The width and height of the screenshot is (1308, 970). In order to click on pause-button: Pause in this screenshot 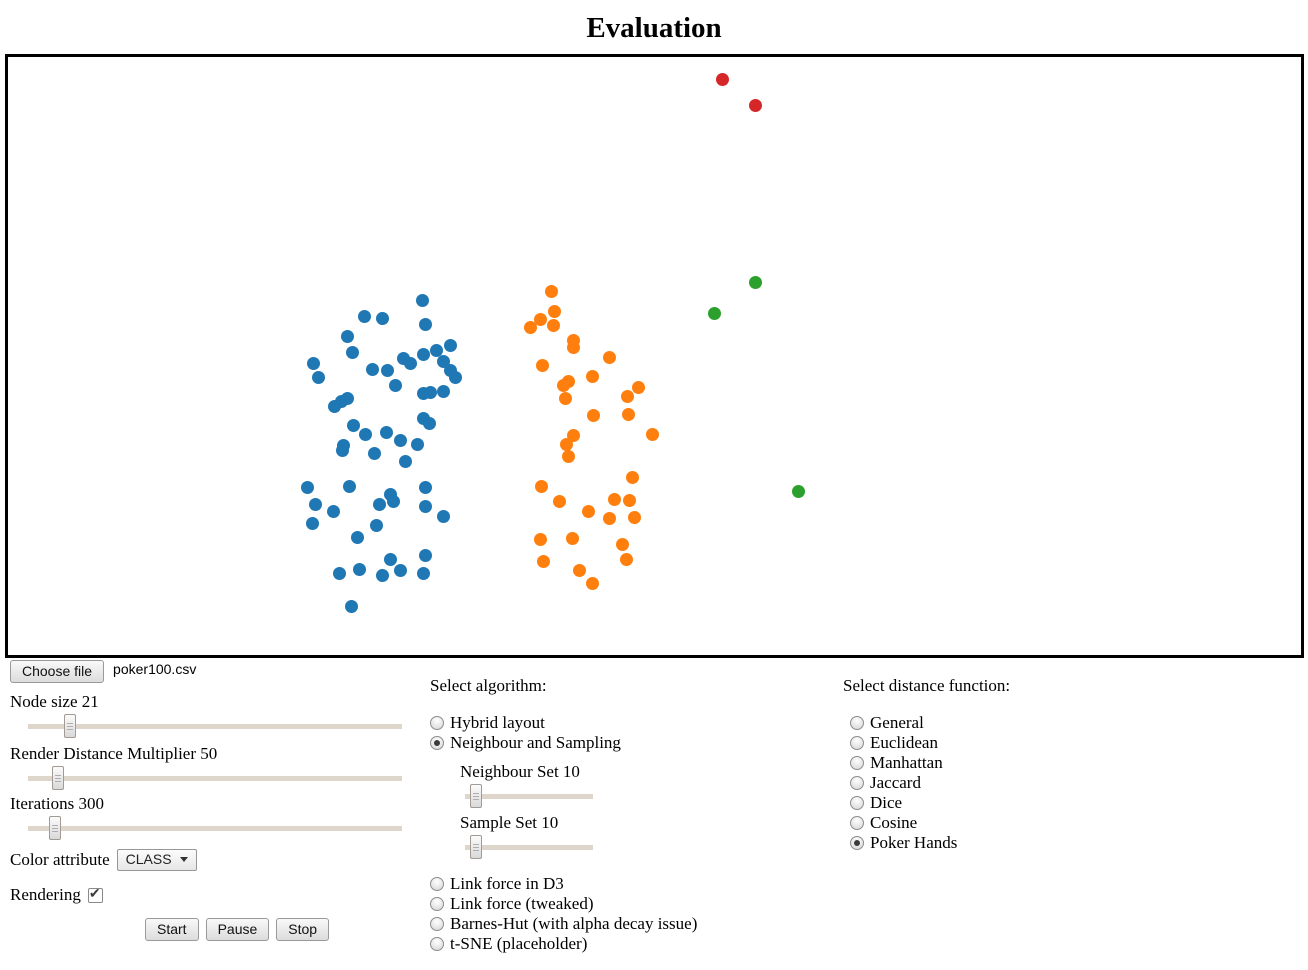, I will do `click(237, 929)`.